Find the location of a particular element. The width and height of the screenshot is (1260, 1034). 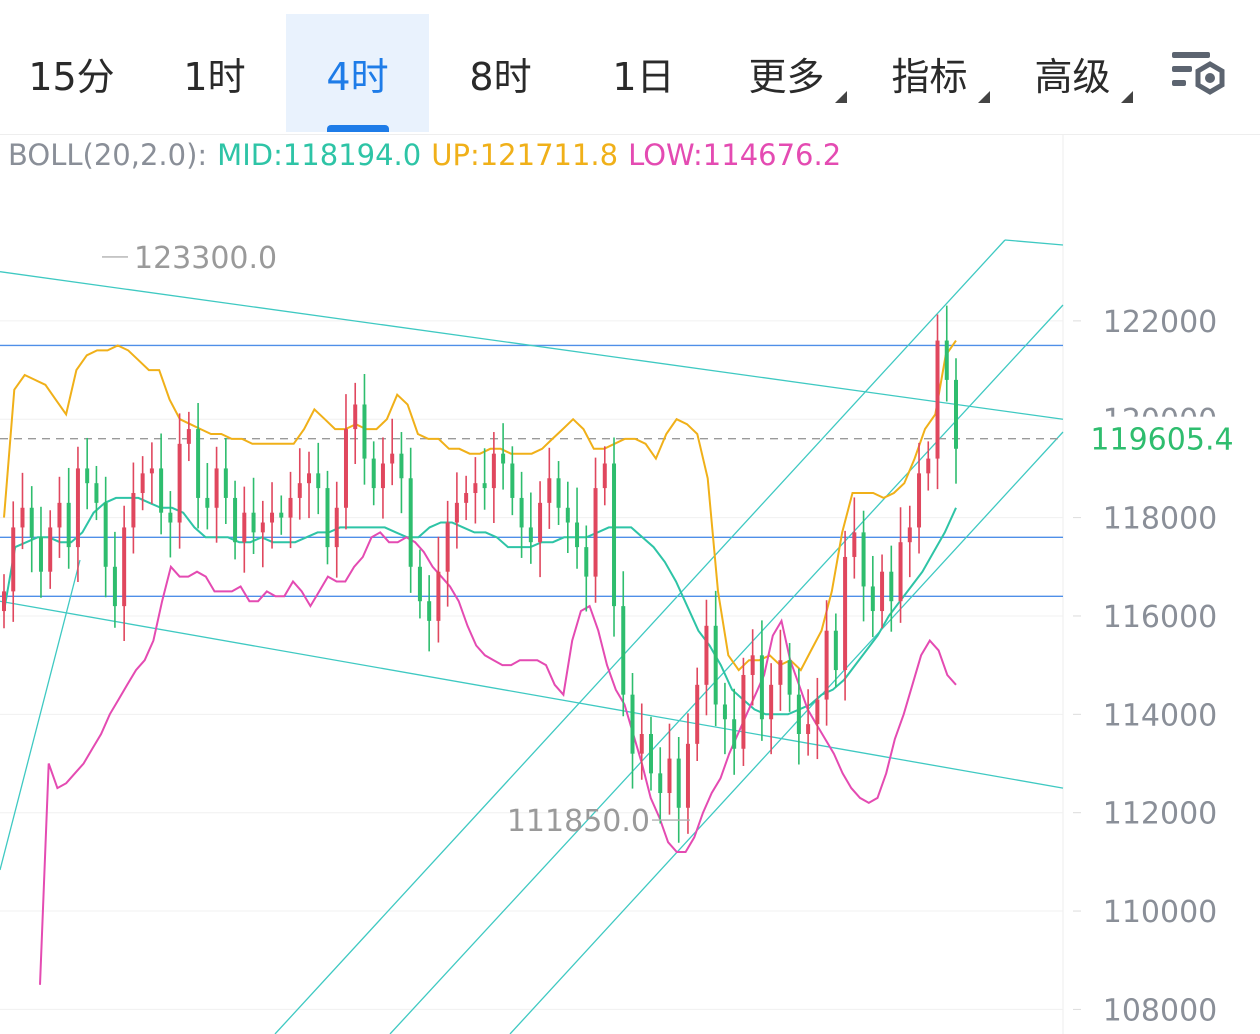

tab-2: 1时 is located at coordinates (214, 73).